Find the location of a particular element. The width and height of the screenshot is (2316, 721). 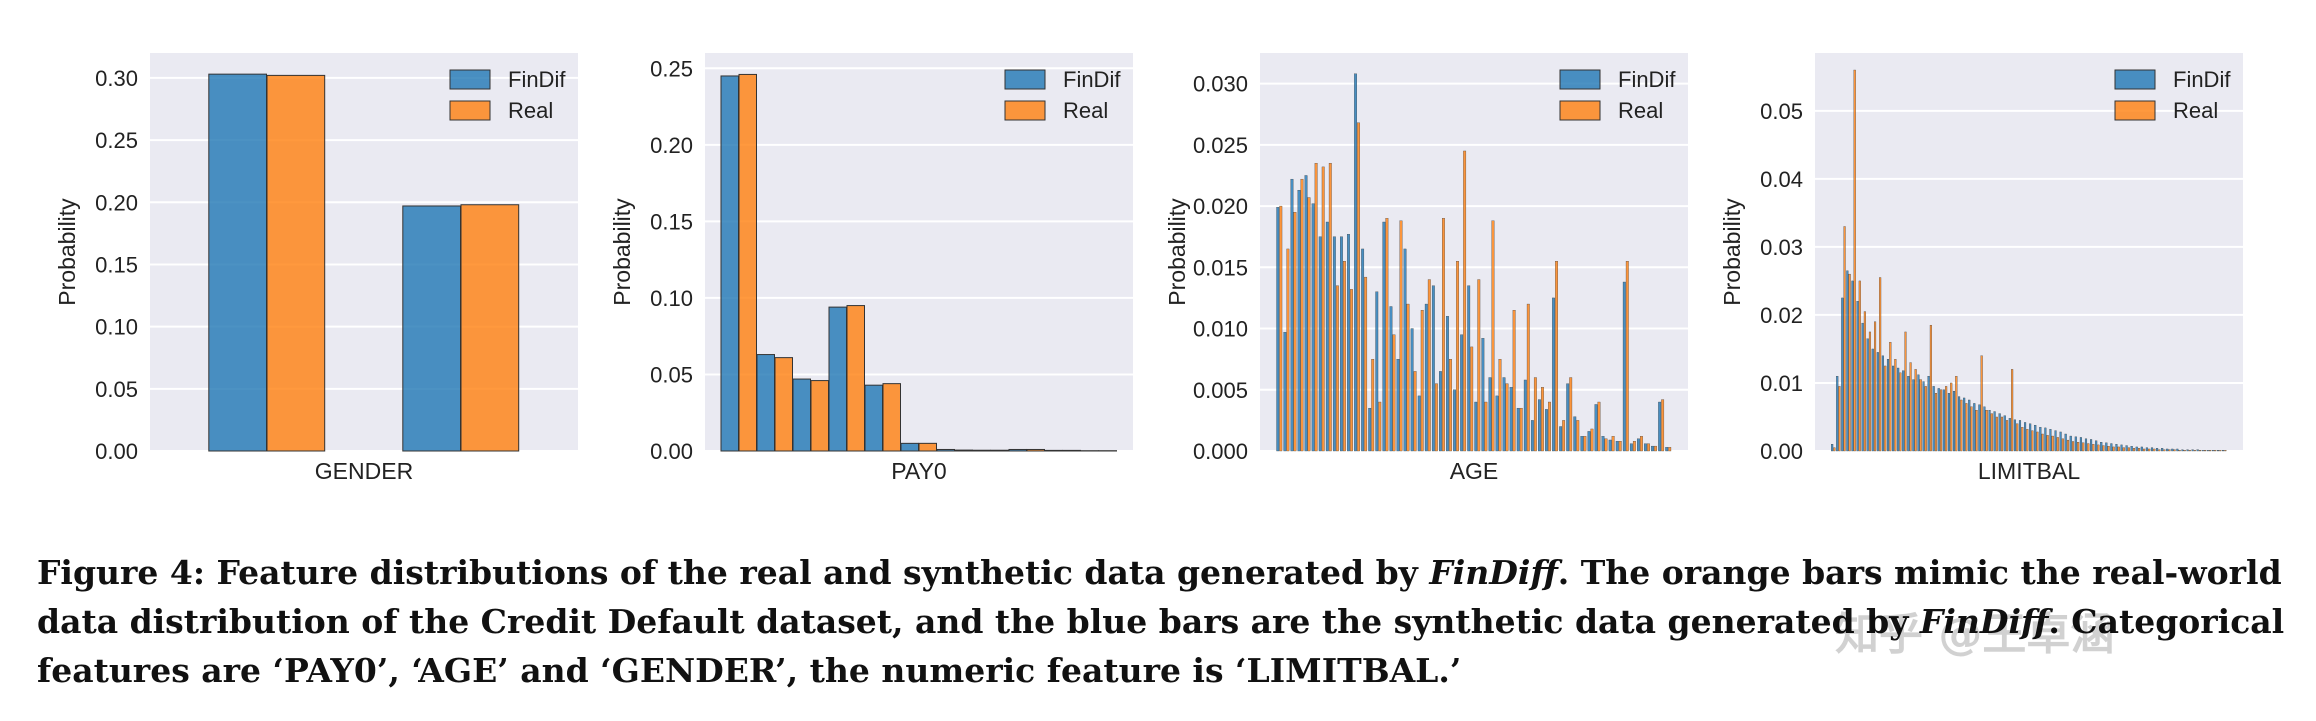

x-axis-label: LIMITBAL is located at coordinates (2029, 471).